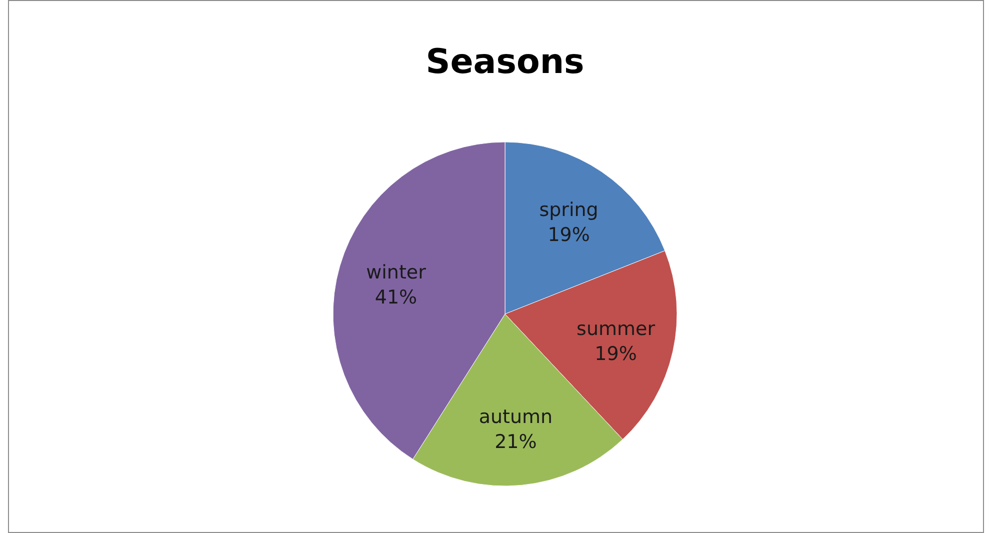  What do you see at coordinates (515, 442) in the screenshot?
I see `data-label: 21%` at bounding box center [515, 442].